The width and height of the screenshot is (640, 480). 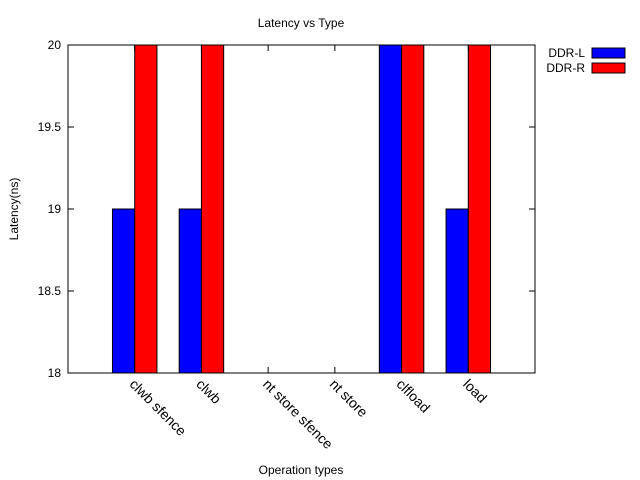 I want to click on chart-title: Latency vs Type, so click(x=301, y=23).